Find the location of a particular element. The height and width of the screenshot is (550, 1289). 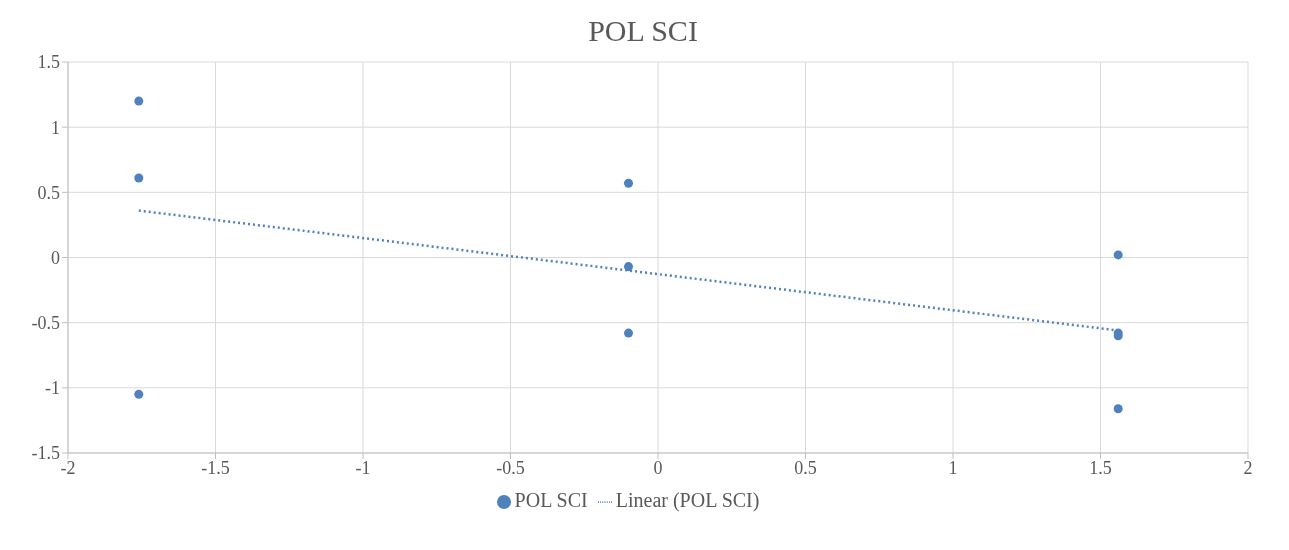

legend-label: Linear (POL SCI) is located at coordinates (687, 500).